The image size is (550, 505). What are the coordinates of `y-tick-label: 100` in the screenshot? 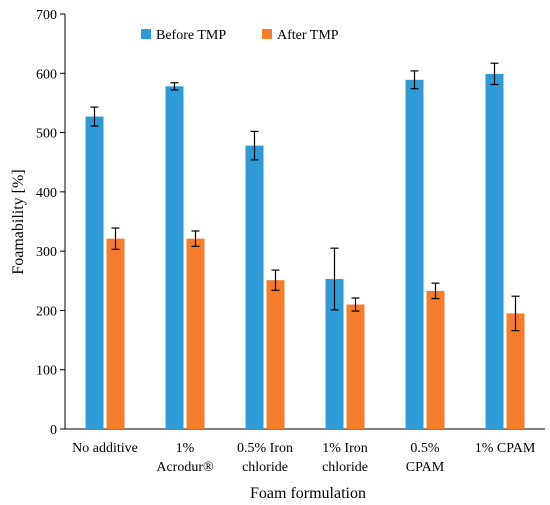 It's located at (46, 371).